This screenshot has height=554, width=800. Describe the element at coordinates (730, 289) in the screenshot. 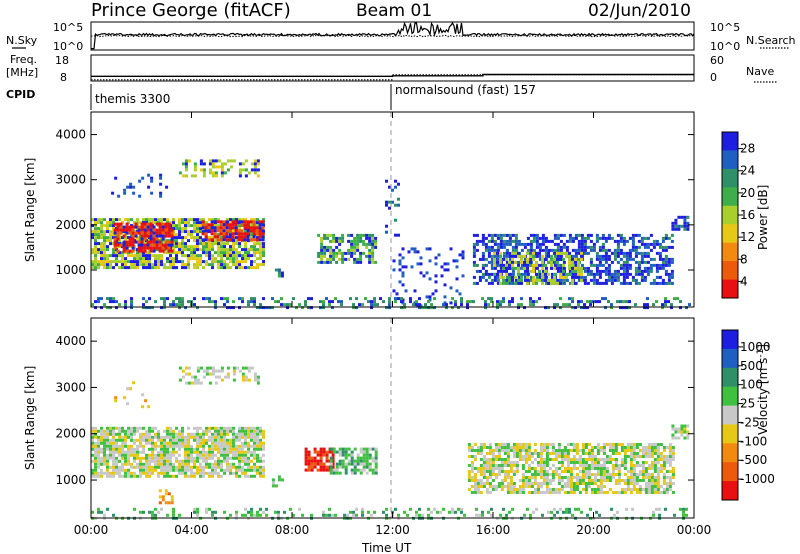

I see `power-colorbar-swatch` at that location.